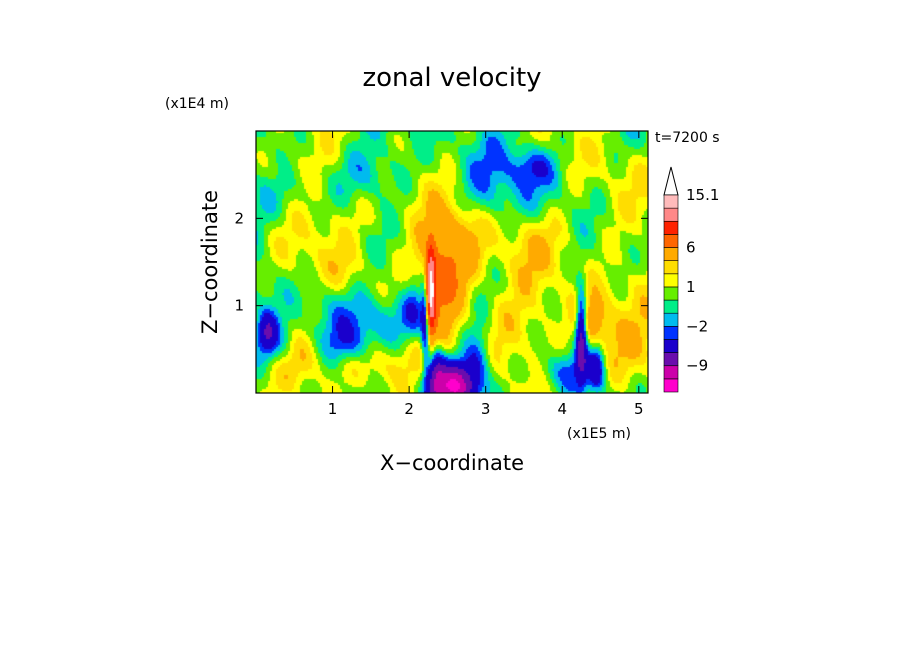 This screenshot has width=904, height=654. What do you see at coordinates (639, 409) in the screenshot?
I see `x-tick-label: 5` at bounding box center [639, 409].